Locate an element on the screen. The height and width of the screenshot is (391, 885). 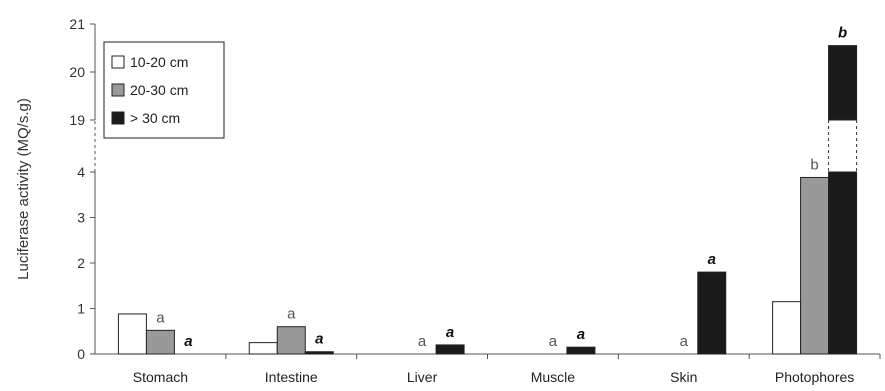
category-label: Intestine is located at coordinates (291, 377).